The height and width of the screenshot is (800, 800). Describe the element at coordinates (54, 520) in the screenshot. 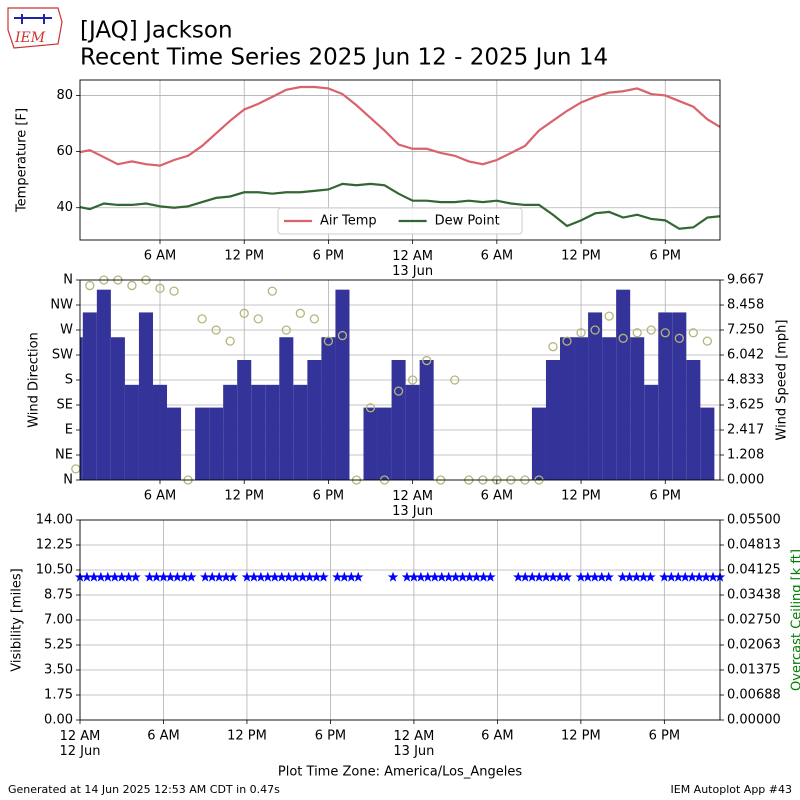

I see `y-tick-label: 14.00` at that location.